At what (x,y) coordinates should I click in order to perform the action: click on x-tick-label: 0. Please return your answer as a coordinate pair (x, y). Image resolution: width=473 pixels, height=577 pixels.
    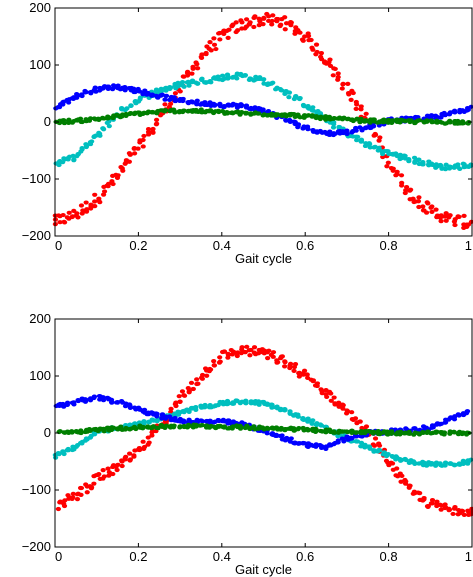
    Looking at the image, I should click on (58, 245).